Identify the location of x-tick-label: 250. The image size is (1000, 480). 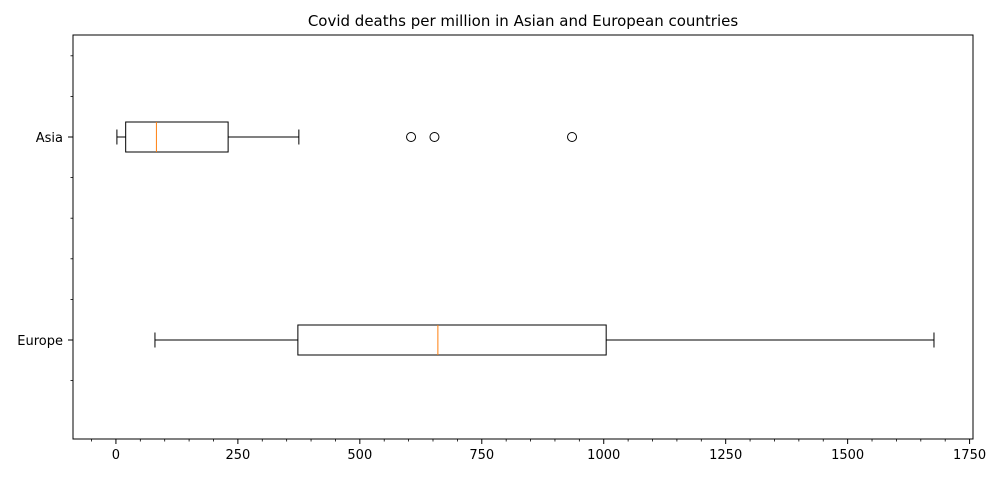
(237, 455).